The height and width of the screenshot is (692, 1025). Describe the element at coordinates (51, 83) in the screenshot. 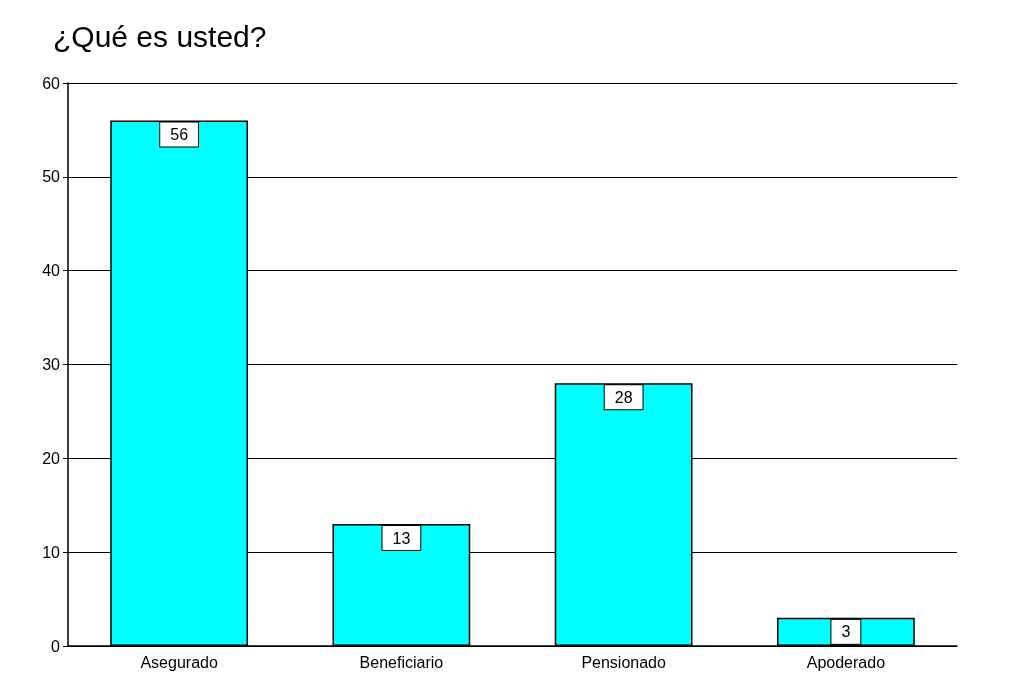

I see `y-tick-label: 60` at that location.